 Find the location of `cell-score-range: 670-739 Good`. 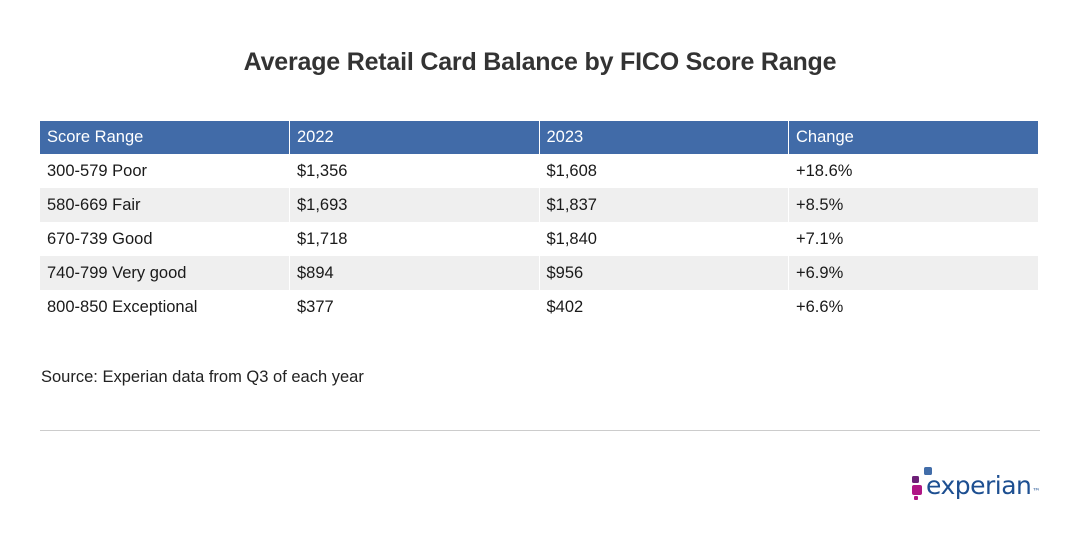

cell-score-range: 670-739 Good is located at coordinates (165, 239).